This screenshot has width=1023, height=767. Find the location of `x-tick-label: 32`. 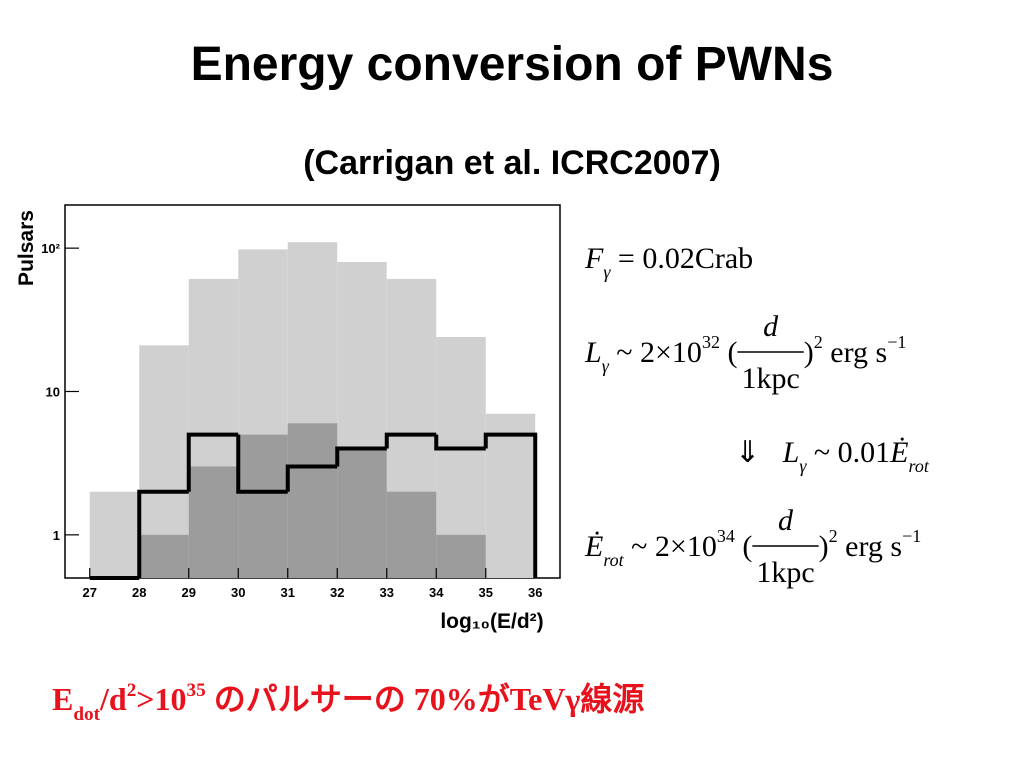

x-tick-label: 32 is located at coordinates (337, 592).